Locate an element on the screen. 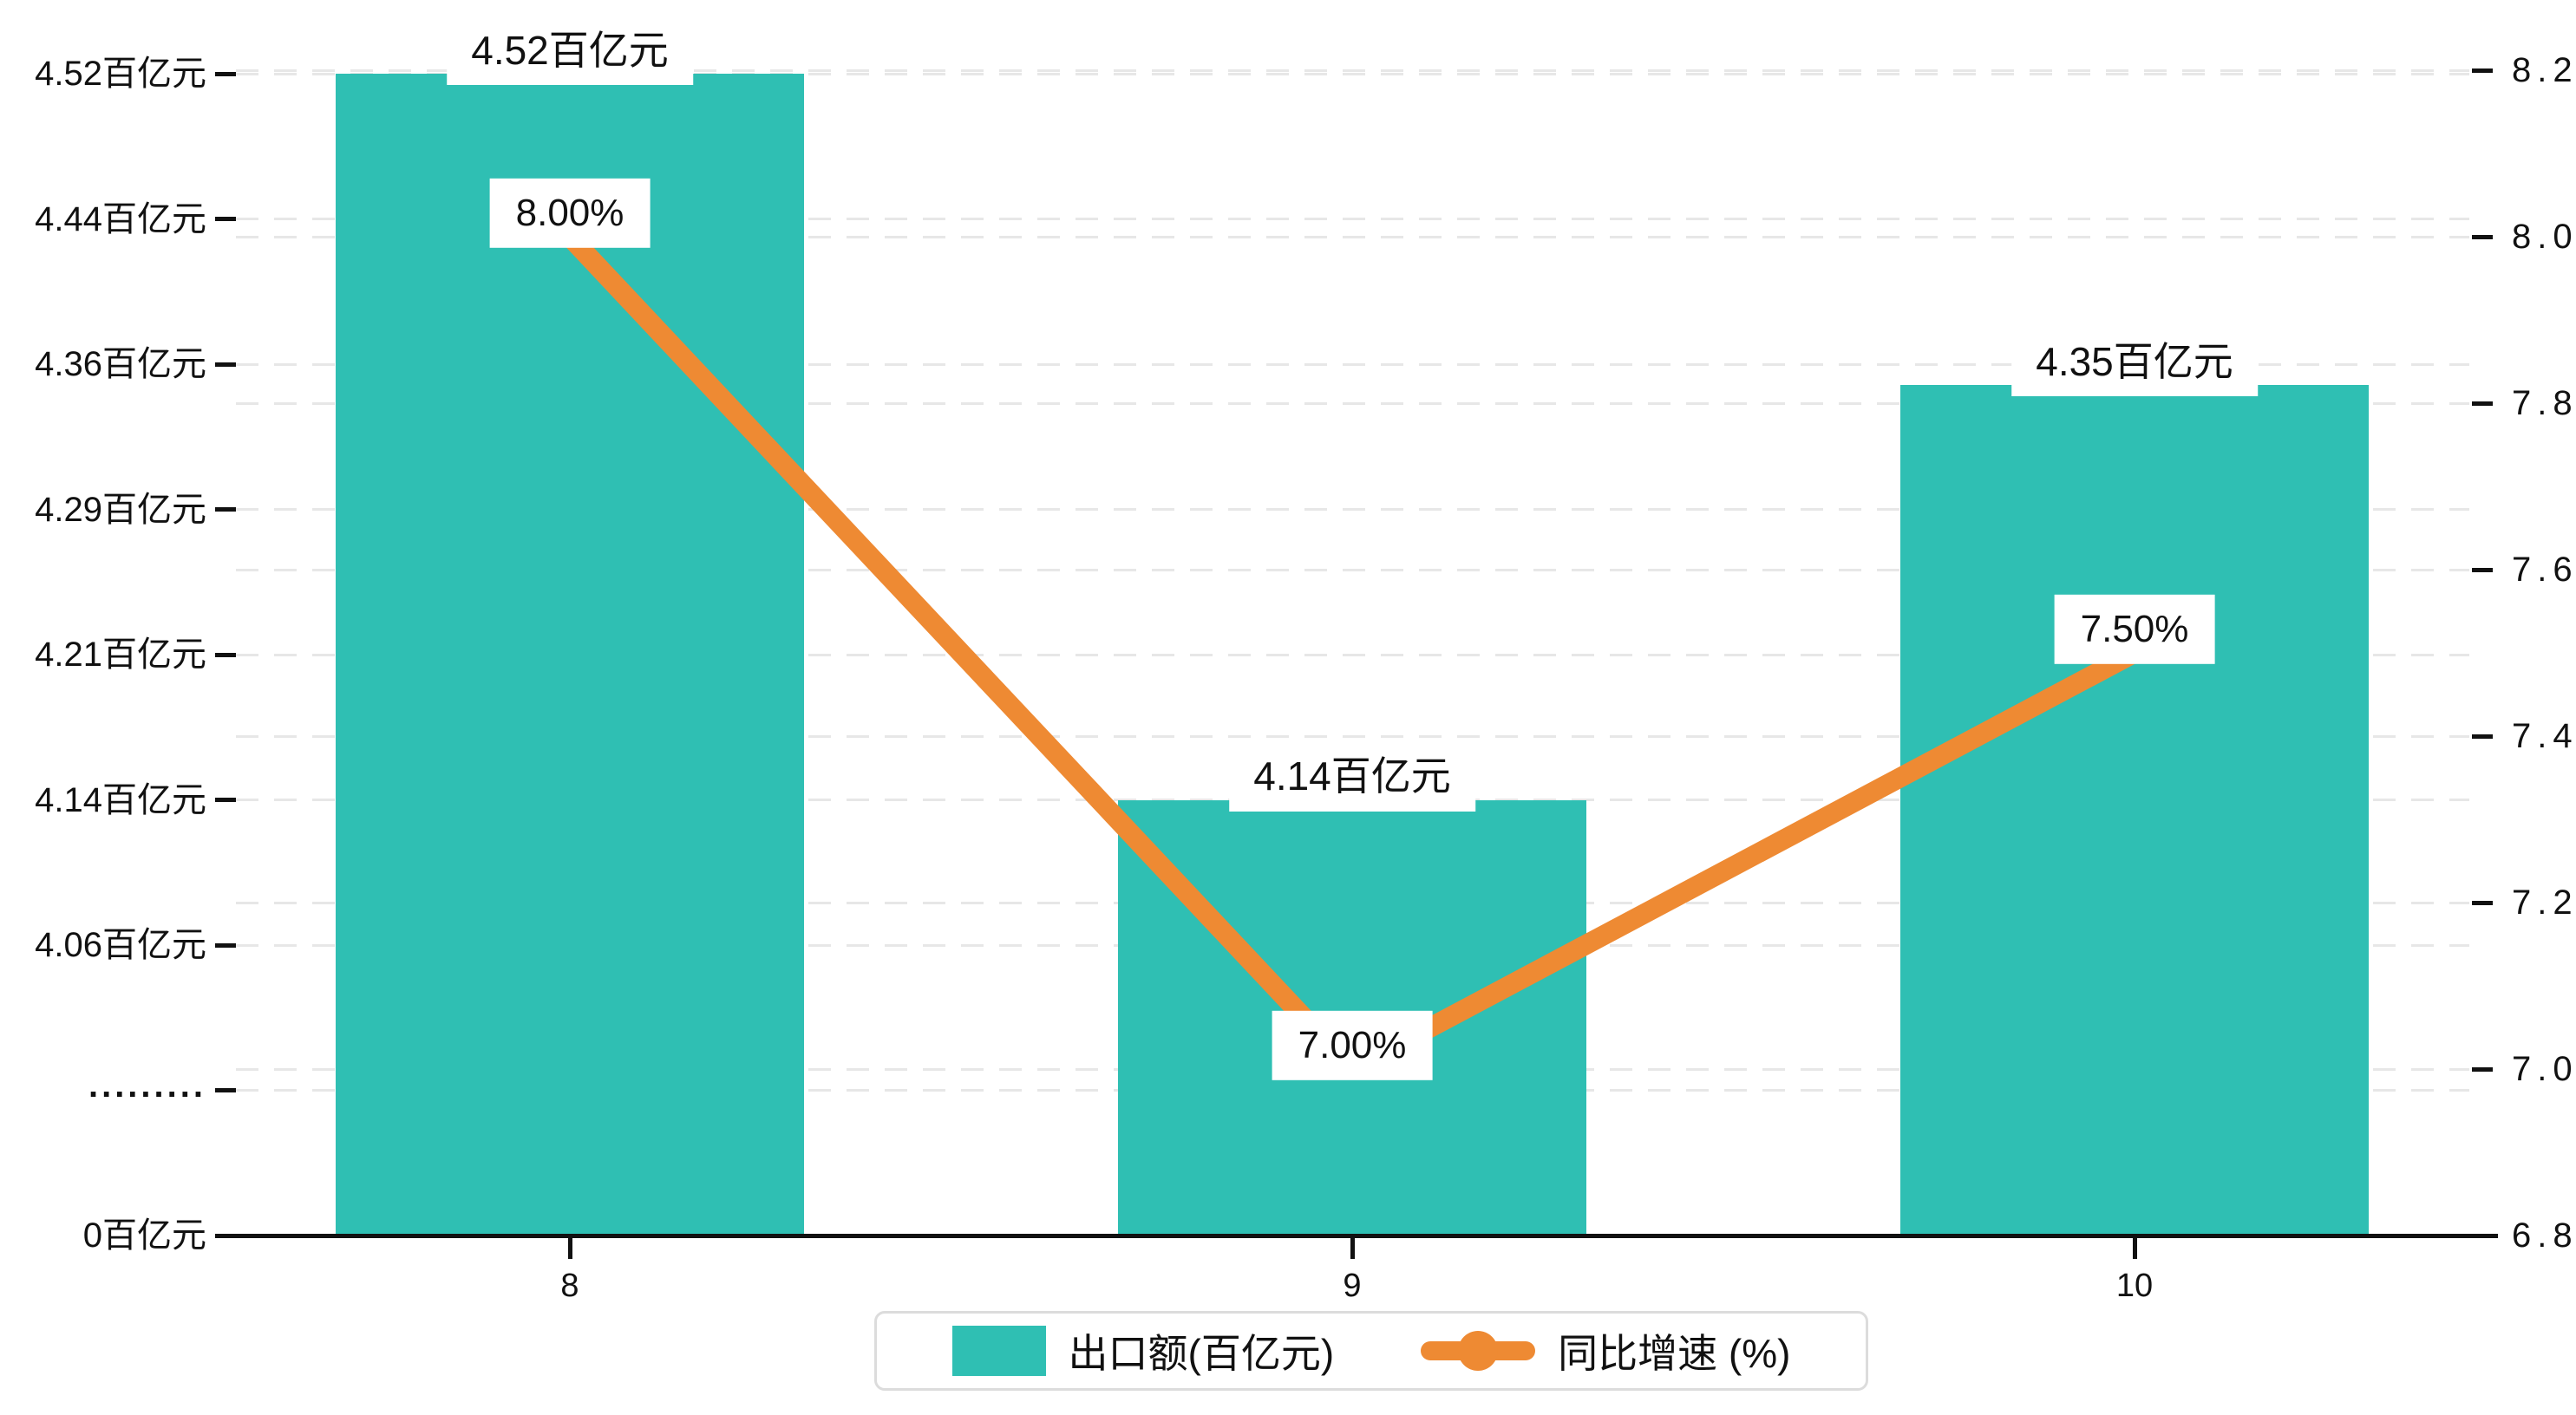 This screenshot has height=1415, width=2576. legend-label-growth: 同比增速 (%) is located at coordinates (1674, 1353).